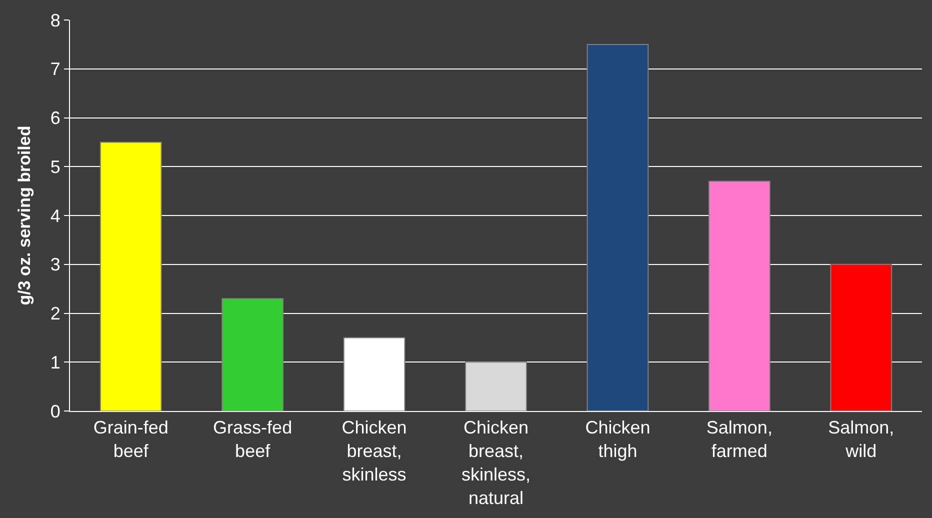  Describe the element at coordinates (374, 451) in the screenshot. I see `x-tick-label: Chicken breast, skinless` at that location.